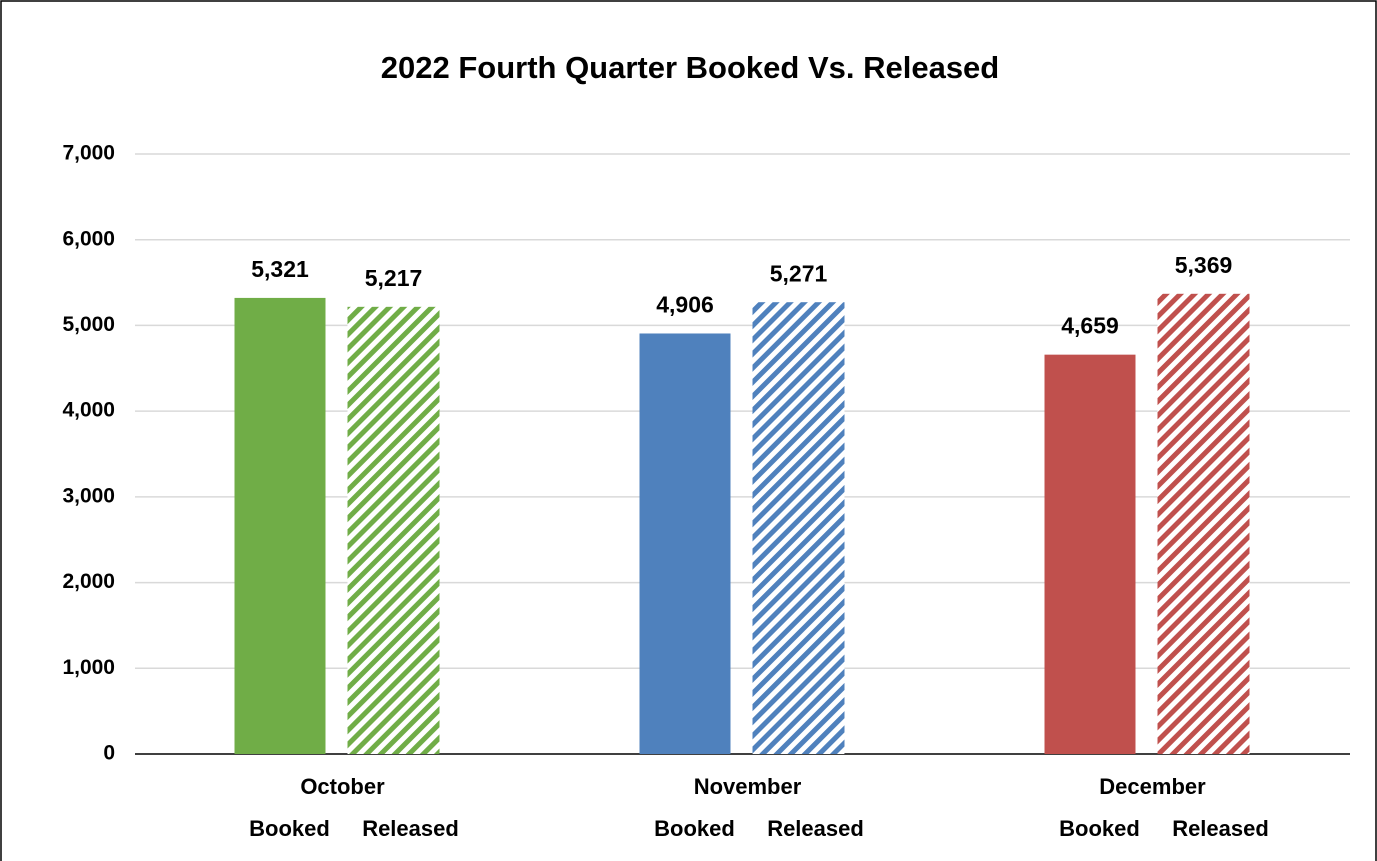  What do you see at coordinates (88, 667) in the screenshot?
I see `y-tick-label: 1,000` at bounding box center [88, 667].